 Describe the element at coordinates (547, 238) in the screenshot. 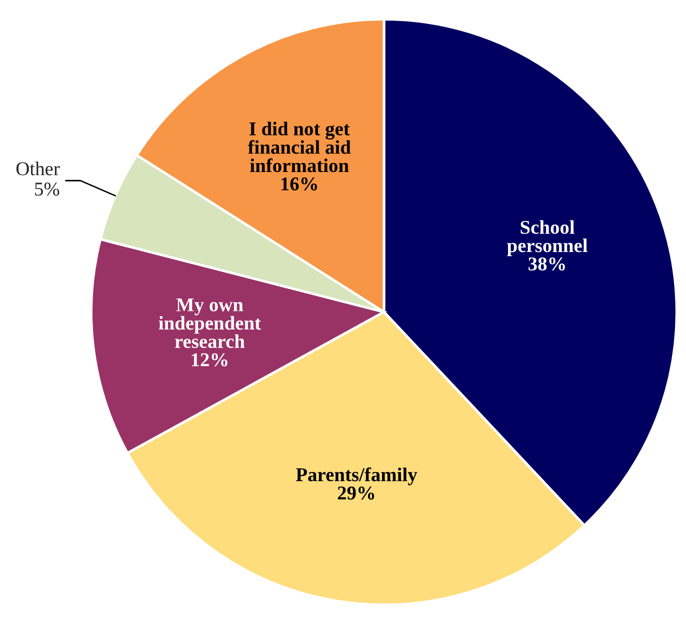

I see `slice-label: School personnel` at that location.